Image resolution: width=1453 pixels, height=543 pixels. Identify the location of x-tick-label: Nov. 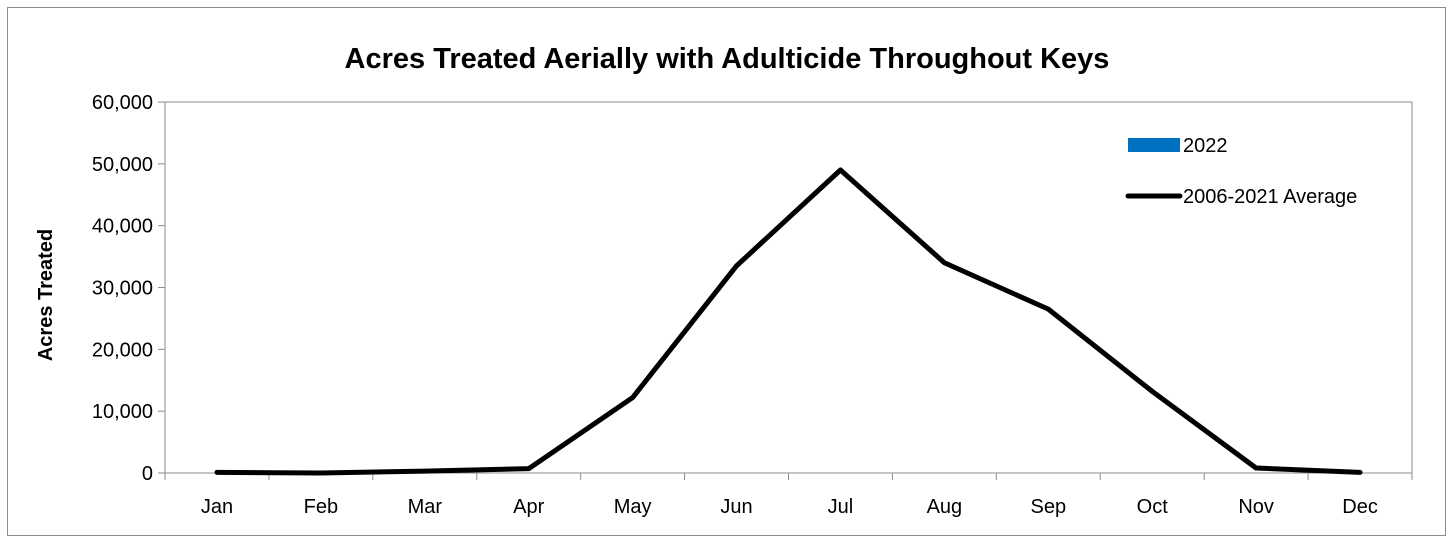
(1256, 507).